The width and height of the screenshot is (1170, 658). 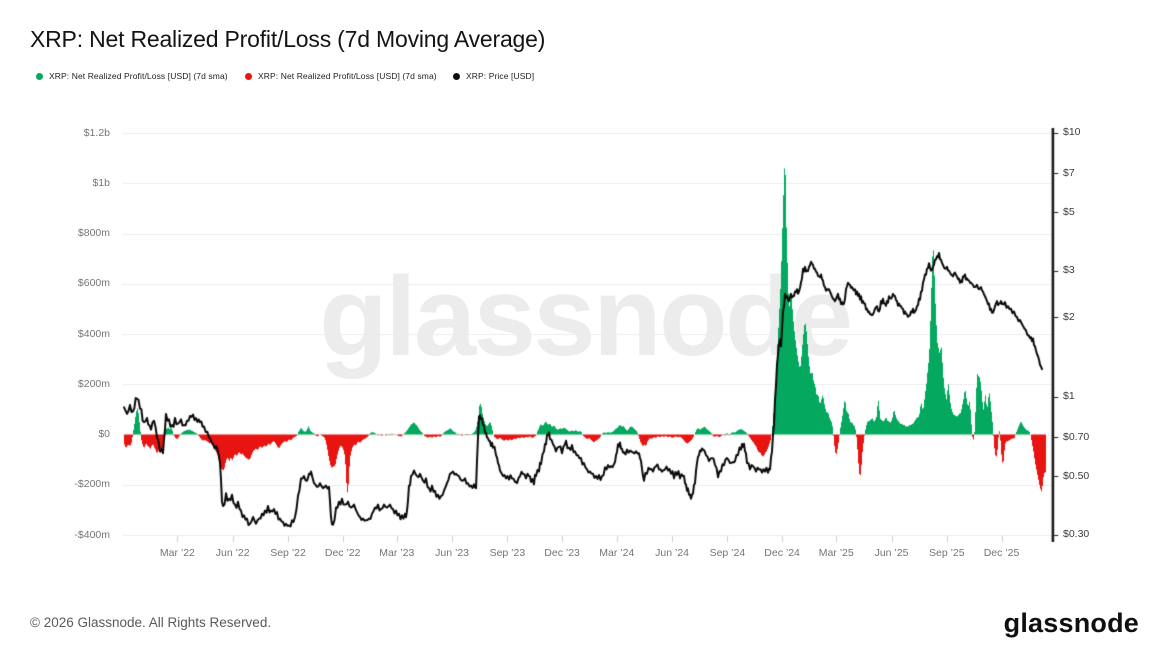 What do you see at coordinates (1069, 396) in the screenshot?
I see `y-axis-right-tick-label: $1` at bounding box center [1069, 396].